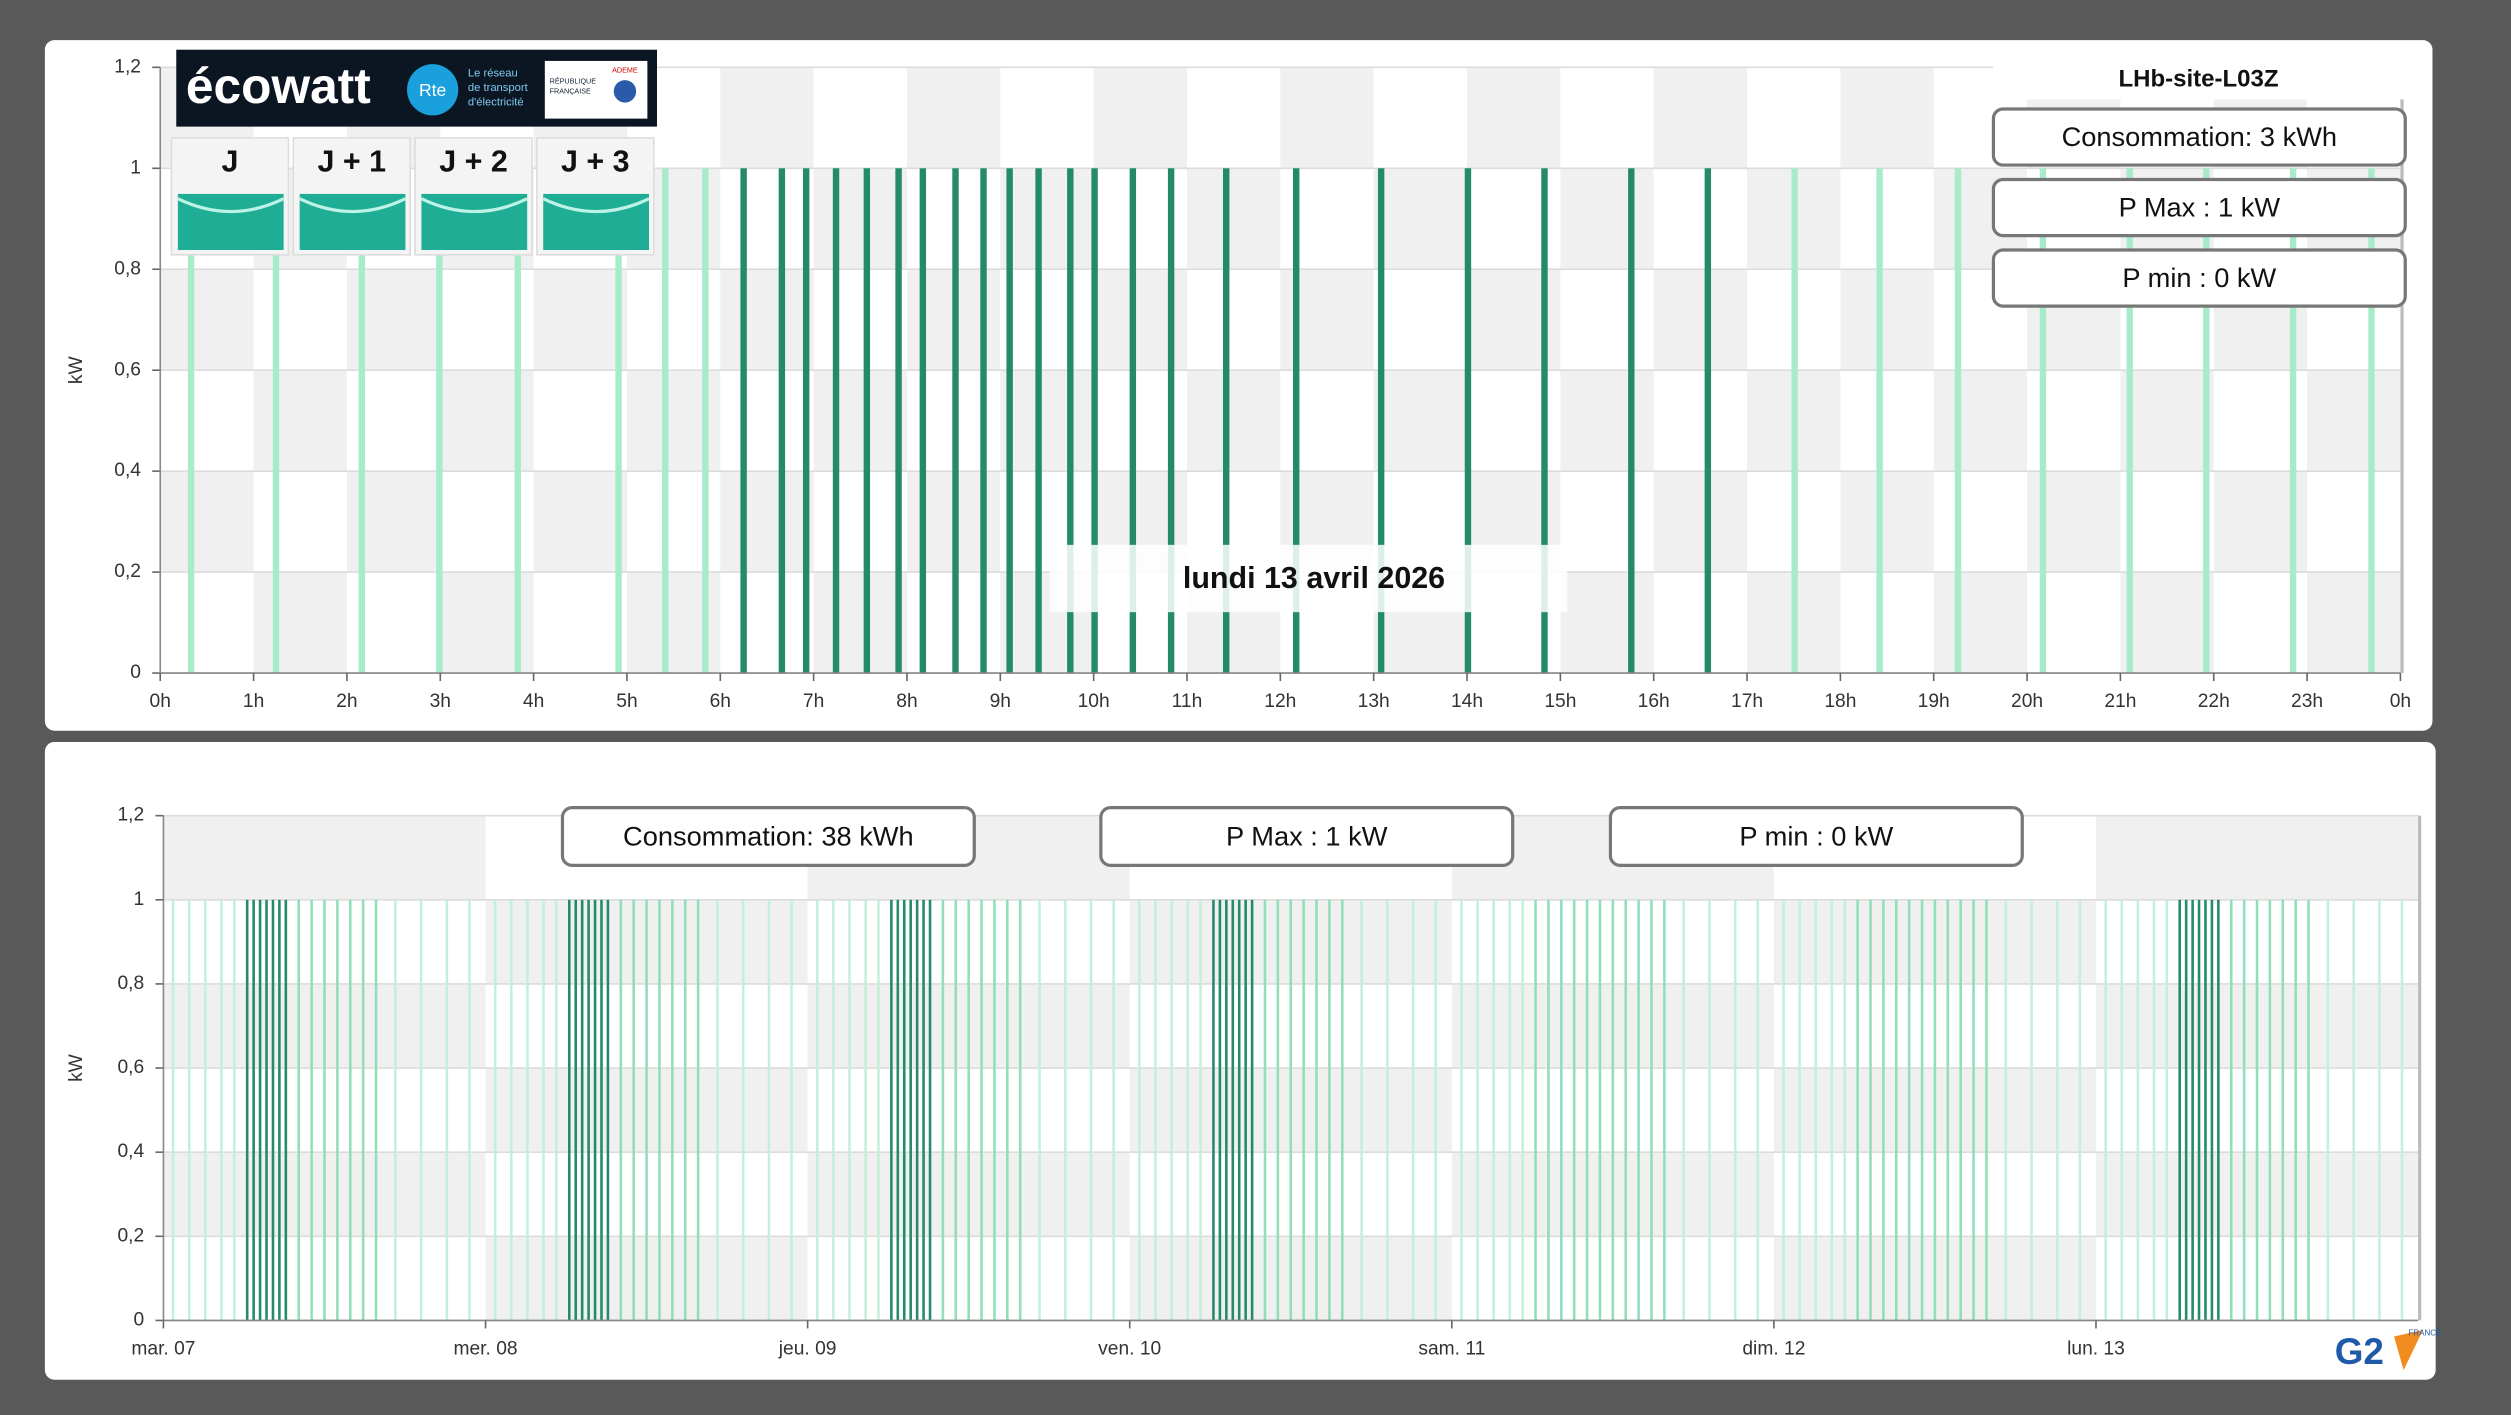 The height and width of the screenshot is (1415, 2511). What do you see at coordinates (1374, 701) in the screenshot?
I see `x-tick-label: 13h` at bounding box center [1374, 701].